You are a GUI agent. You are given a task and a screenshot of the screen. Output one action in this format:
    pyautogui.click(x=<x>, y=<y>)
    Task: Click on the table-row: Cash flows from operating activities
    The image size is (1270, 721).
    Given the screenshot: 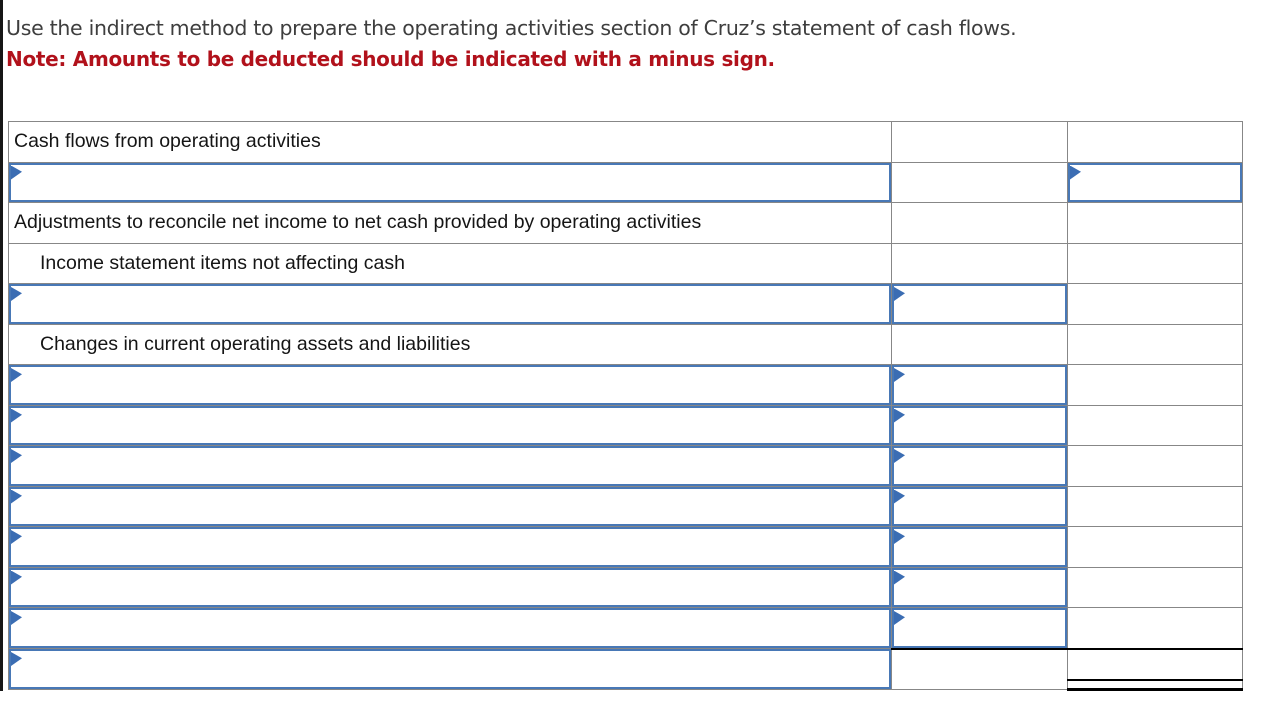 What is the action you would take?
    pyautogui.click(x=625, y=142)
    